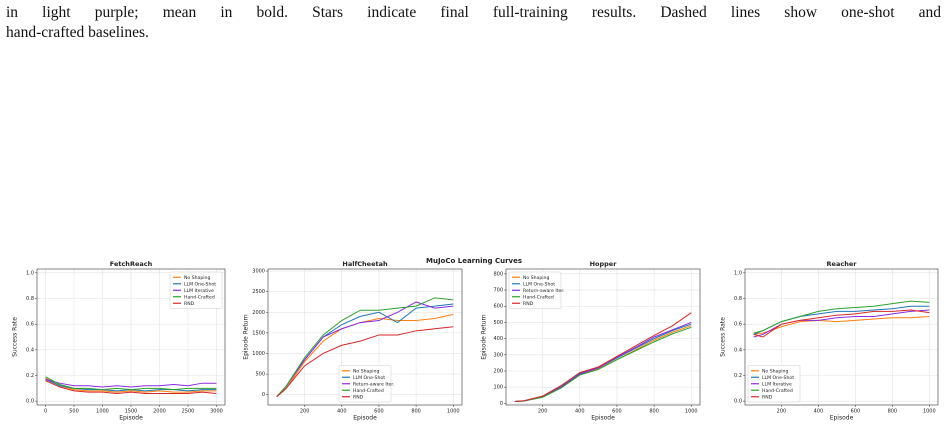 This screenshot has width=947, height=436. I want to click on x-tick-label: 2000, so click(159, 412).